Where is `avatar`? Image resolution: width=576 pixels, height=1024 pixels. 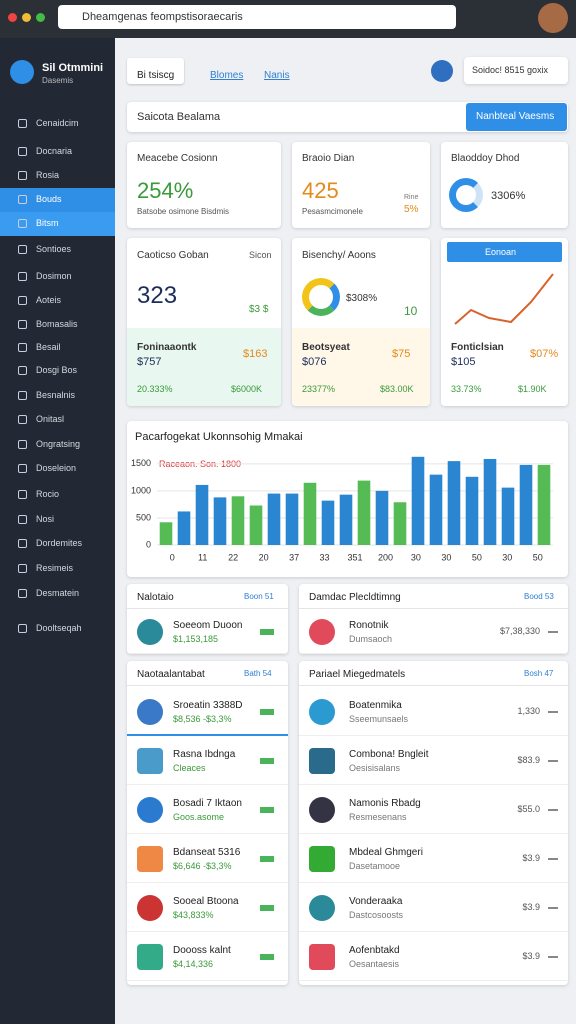 avatar is located at coordinates (553, 18).